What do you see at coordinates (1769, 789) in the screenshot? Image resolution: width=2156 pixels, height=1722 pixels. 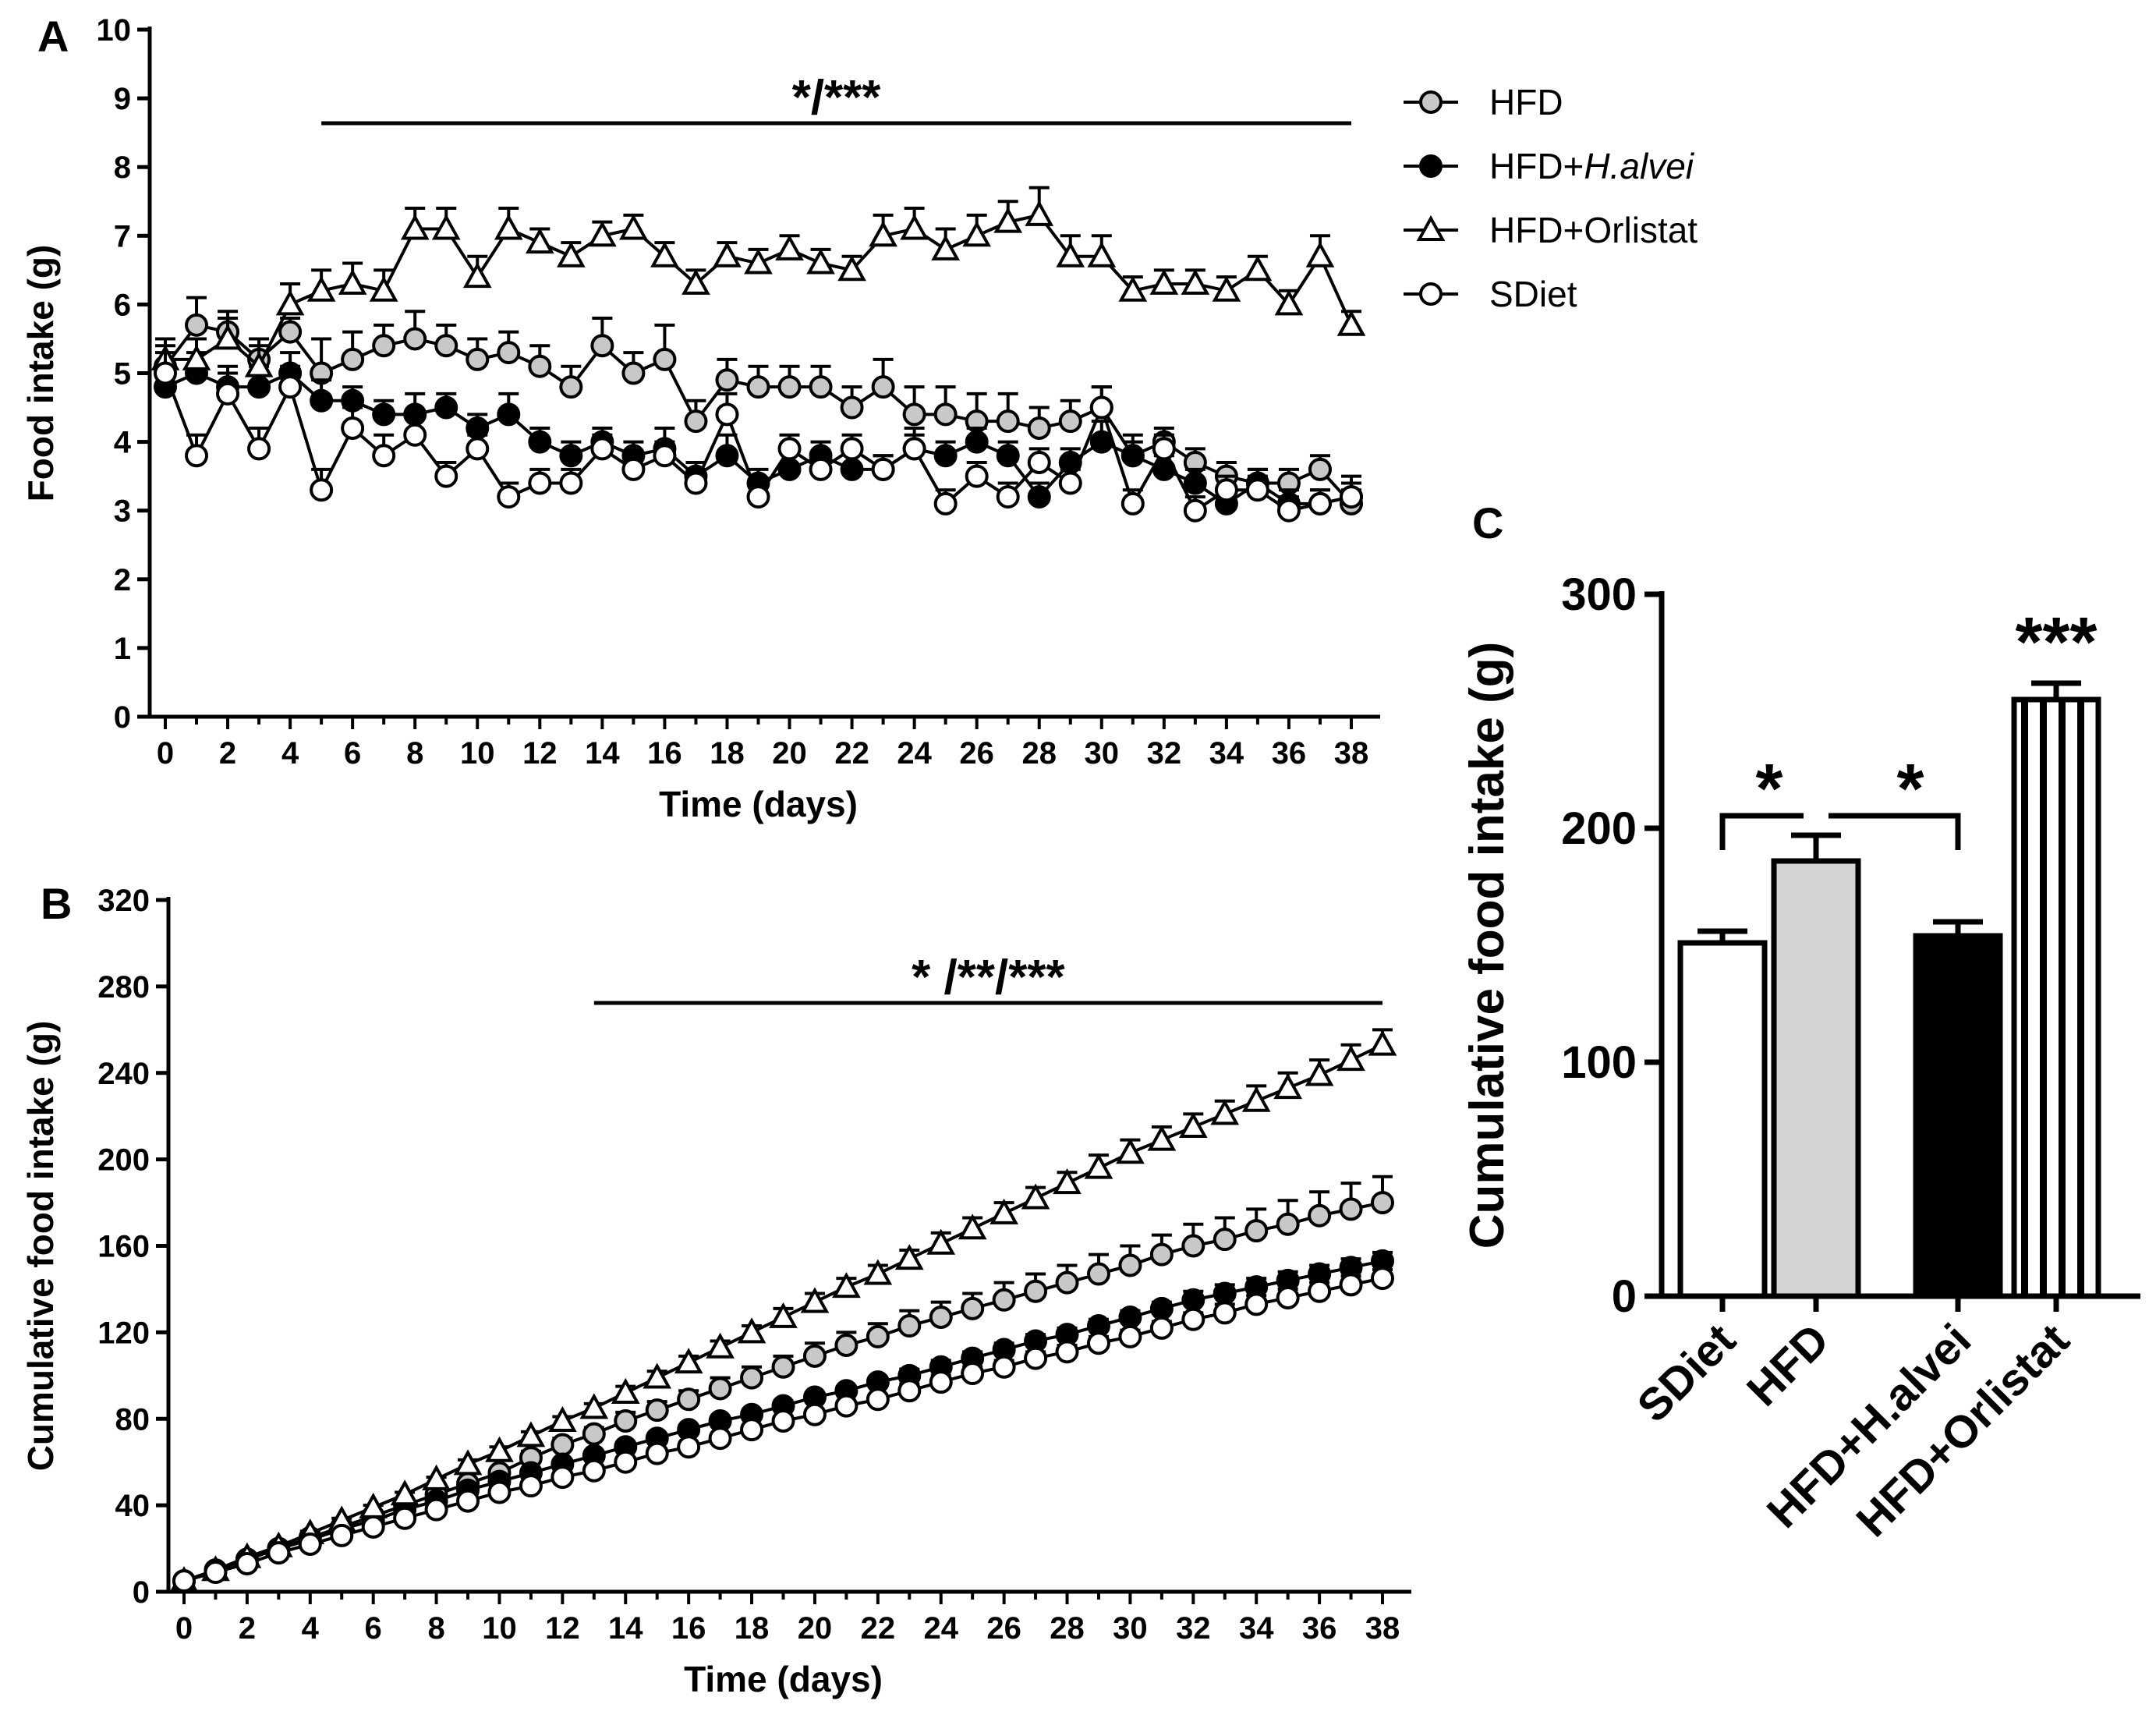 I see `significance-label: *` at bounding box center [1769, 789].